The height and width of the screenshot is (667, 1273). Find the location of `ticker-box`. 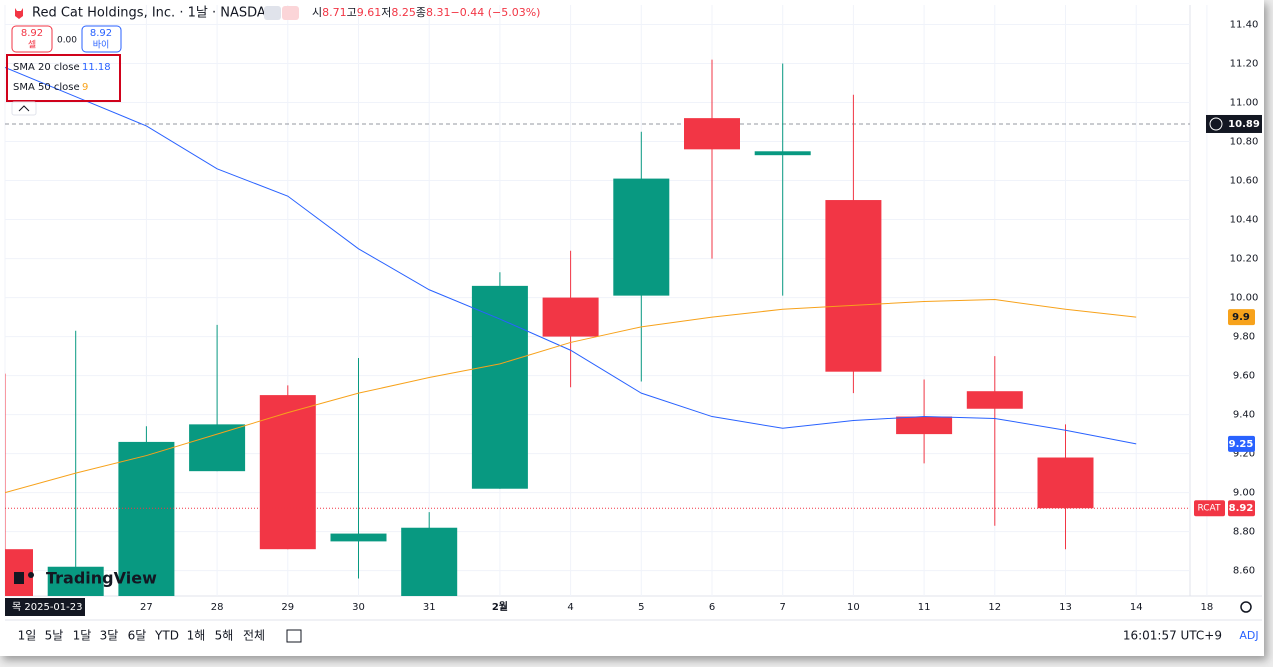

ticker-box is located at coordinates (1209, 508).